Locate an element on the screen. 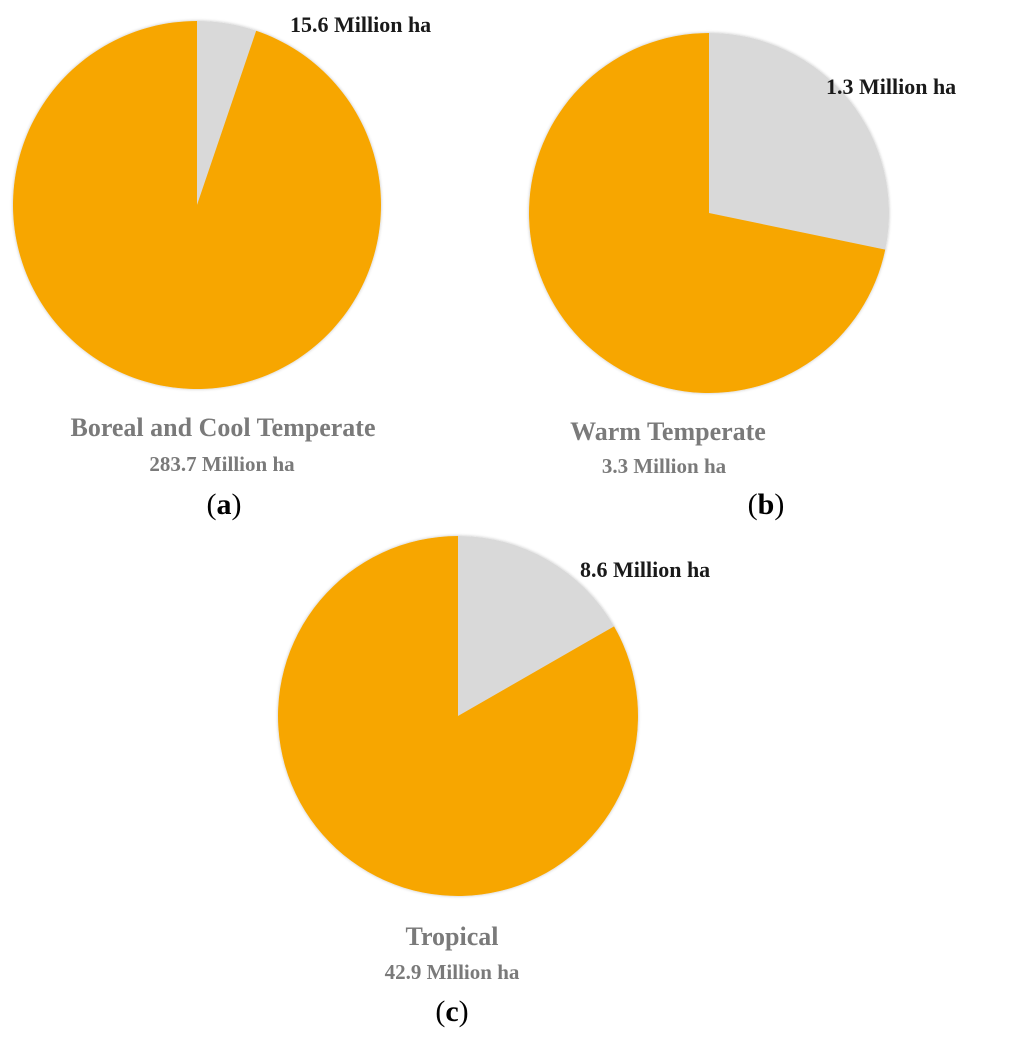 This screenshot has height=1040, width=1024. slice-label-c: 8.6 Million ha is located at coordinates (645, 569).